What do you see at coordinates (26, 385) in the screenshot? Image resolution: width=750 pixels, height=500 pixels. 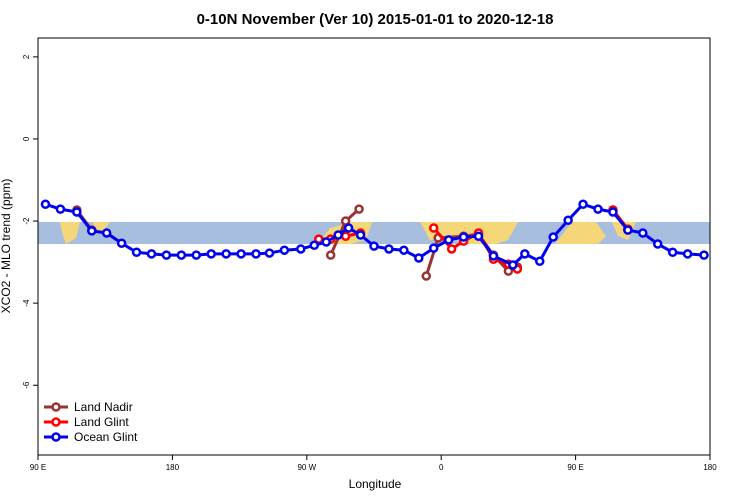 I see `y-tick-label: -6` at bounding box center [26, 385].